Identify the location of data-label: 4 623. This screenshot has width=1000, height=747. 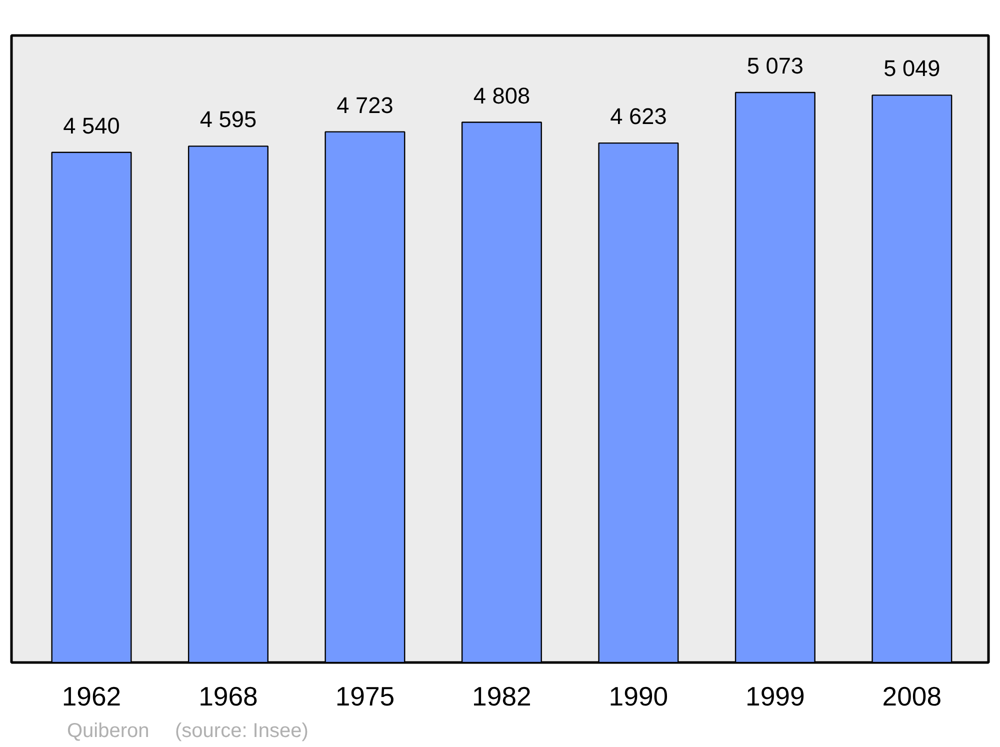
(638, 116).